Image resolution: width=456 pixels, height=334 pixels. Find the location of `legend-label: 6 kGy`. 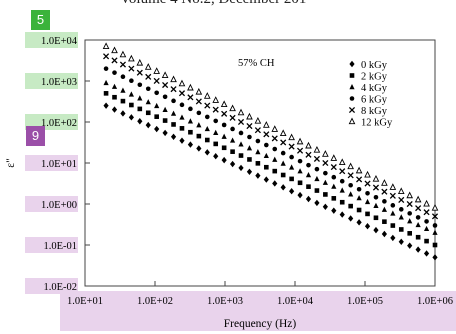

legend-label: 6 kGy is located at coordinates (374, 100).